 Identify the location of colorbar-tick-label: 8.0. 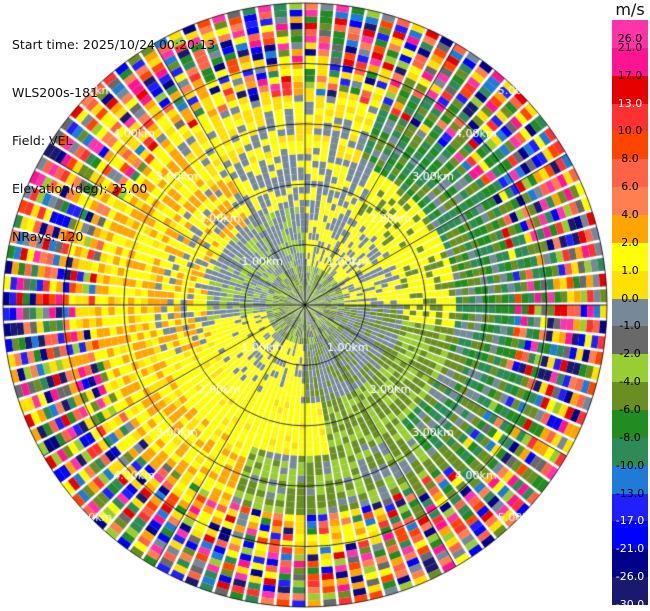
(630, 159).